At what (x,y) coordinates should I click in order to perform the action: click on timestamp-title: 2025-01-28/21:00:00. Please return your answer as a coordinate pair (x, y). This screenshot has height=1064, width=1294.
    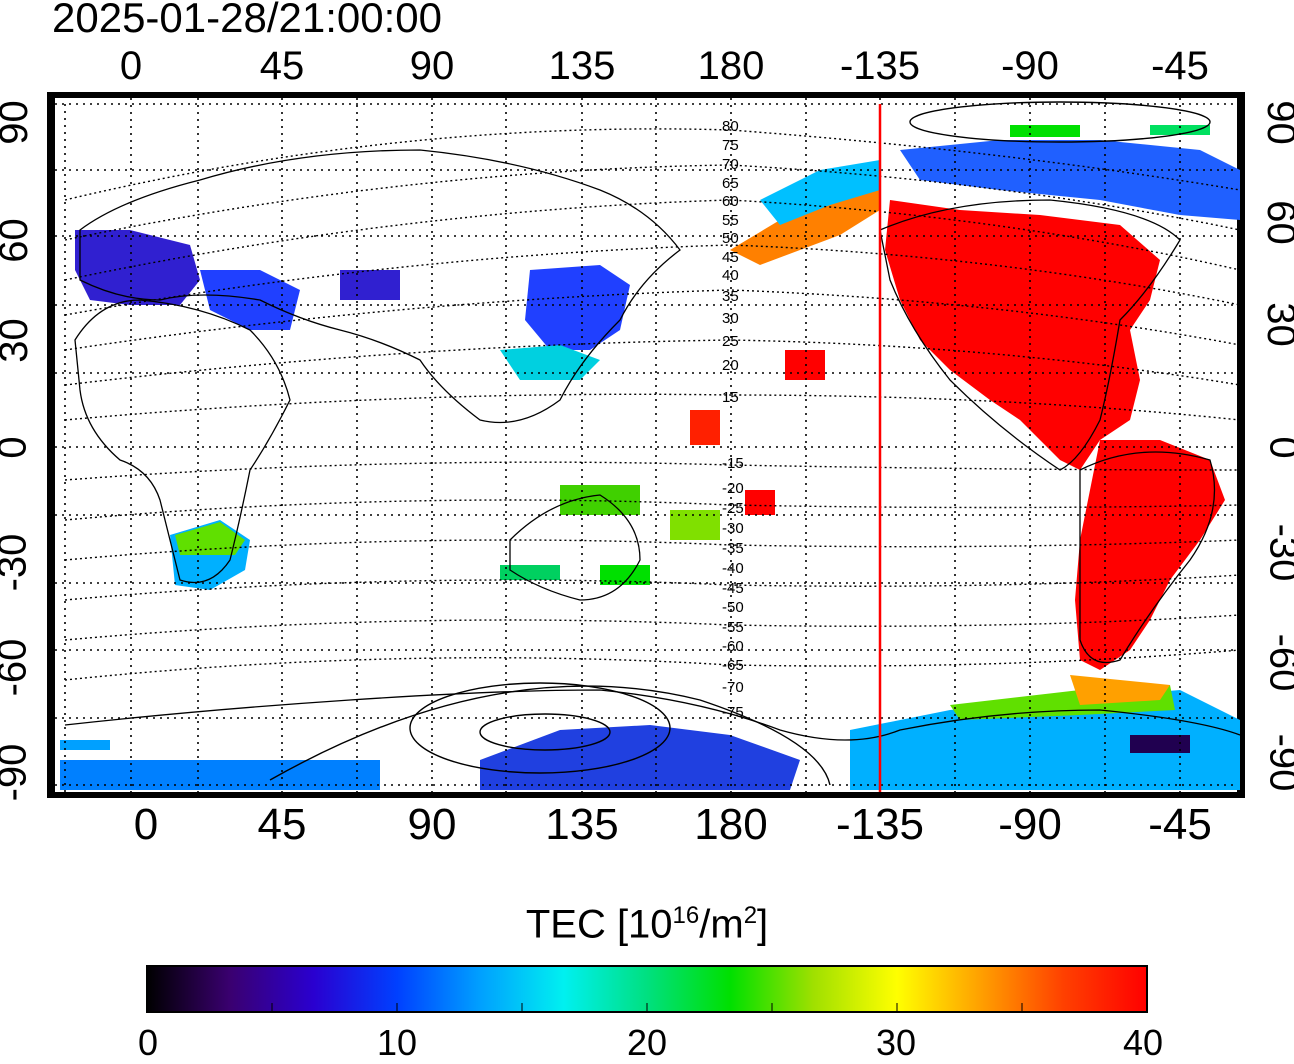
    Looking at the image, I should click on (247, 20).